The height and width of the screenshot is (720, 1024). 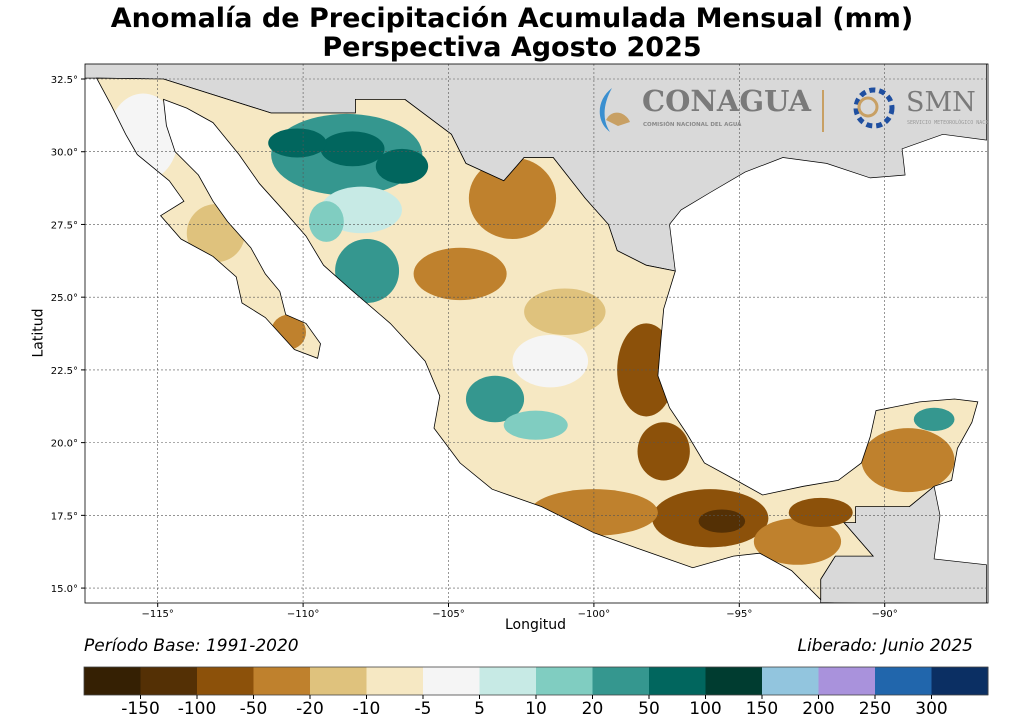 I want to click on x-tick-label: −110°, so click(x=303, y=614).